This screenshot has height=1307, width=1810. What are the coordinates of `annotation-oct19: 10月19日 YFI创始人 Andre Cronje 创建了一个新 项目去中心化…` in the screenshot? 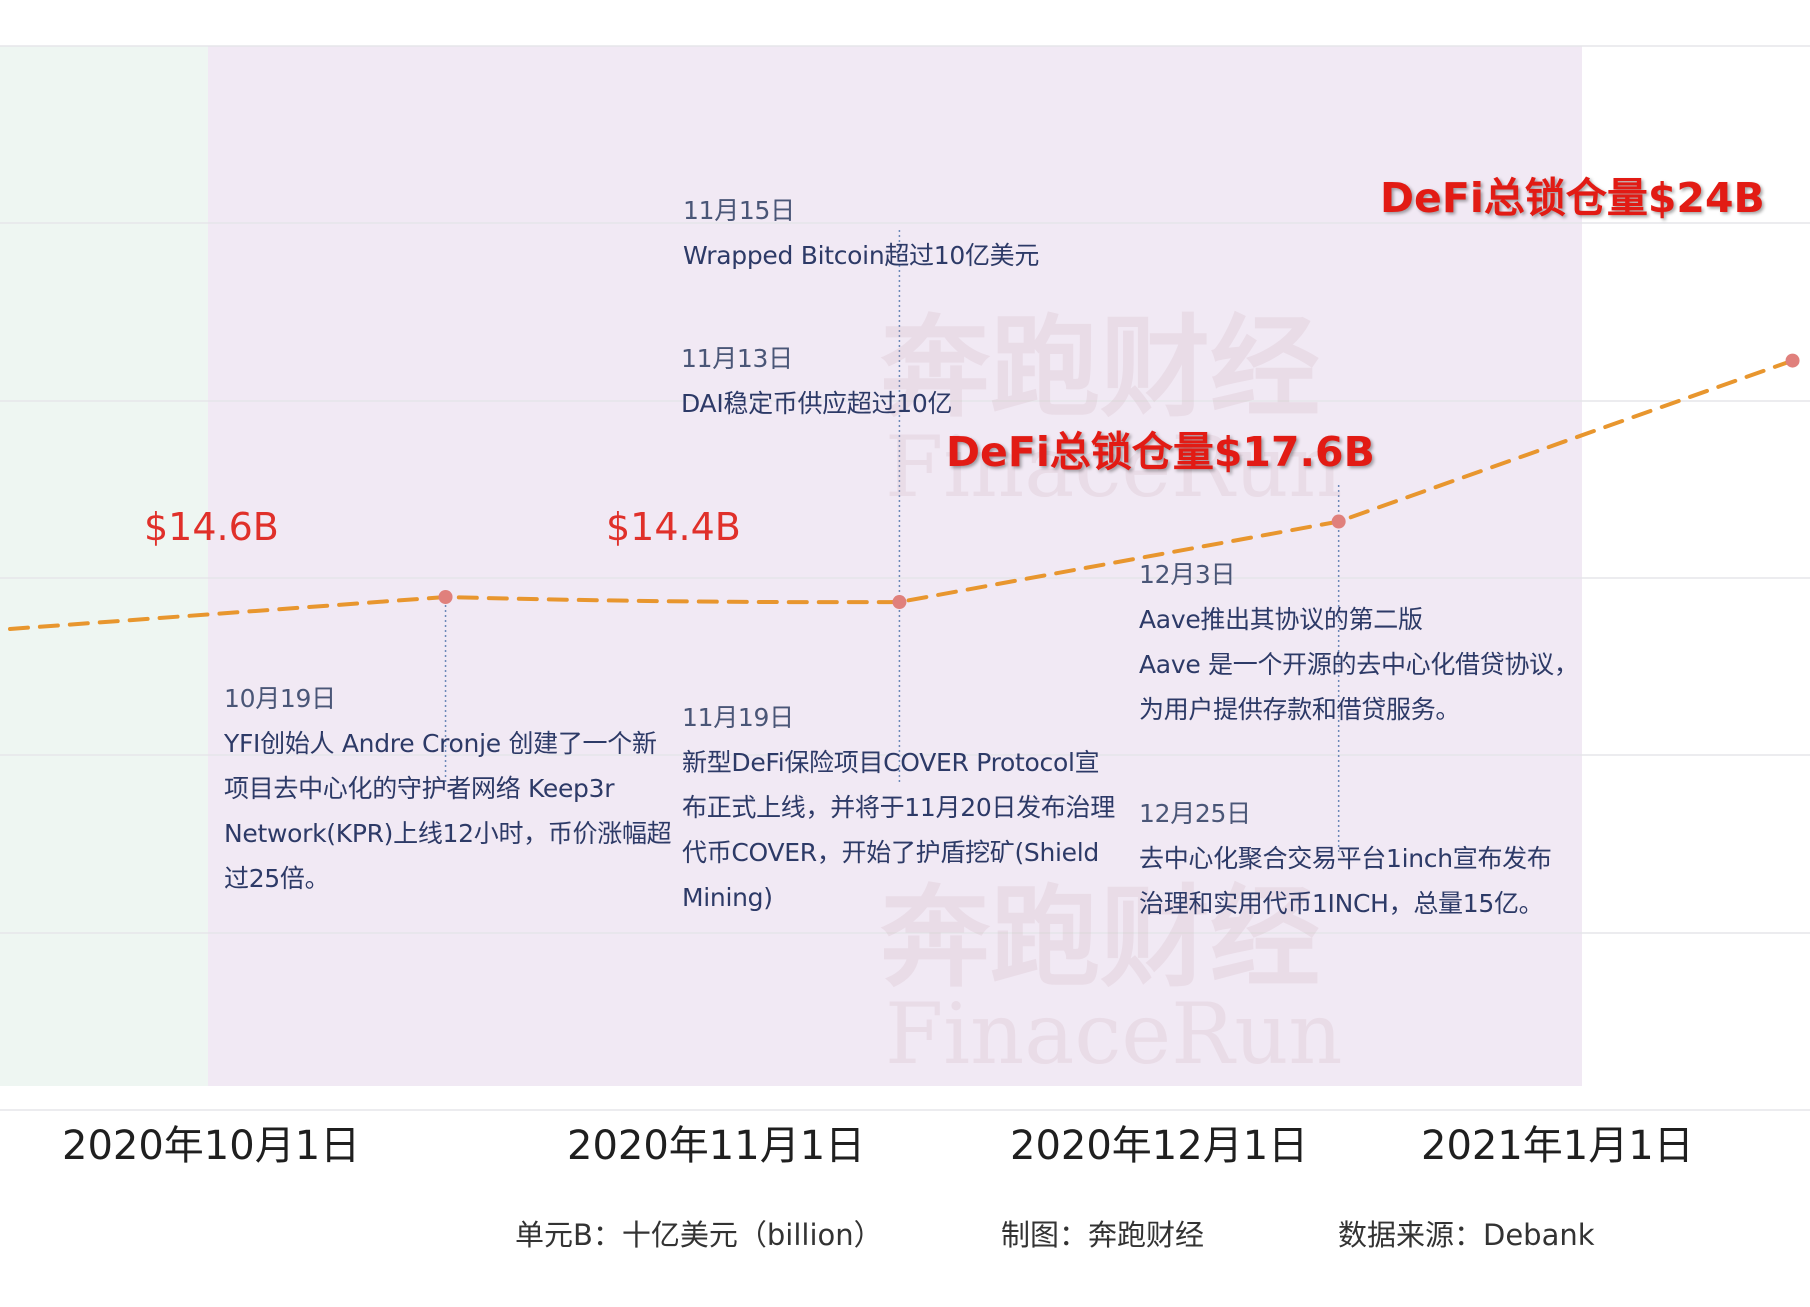 It's located at (448, 788).